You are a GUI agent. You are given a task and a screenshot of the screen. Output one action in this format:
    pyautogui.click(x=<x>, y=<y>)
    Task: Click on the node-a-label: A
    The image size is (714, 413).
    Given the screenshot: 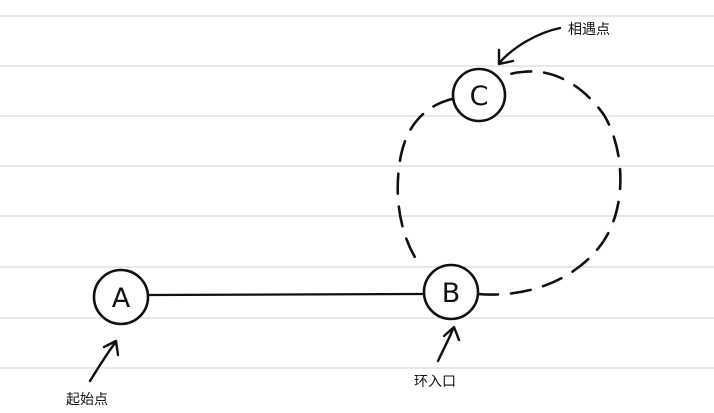 What is the action you would take?
    pyautogui.click(x=121, y=298)
    